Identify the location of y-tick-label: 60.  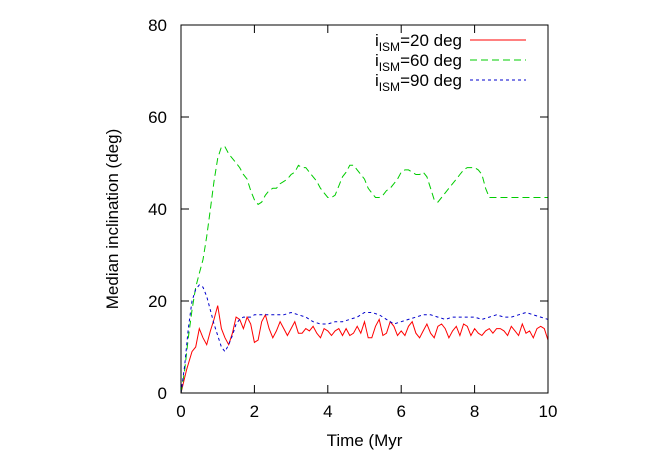
(157, 117).